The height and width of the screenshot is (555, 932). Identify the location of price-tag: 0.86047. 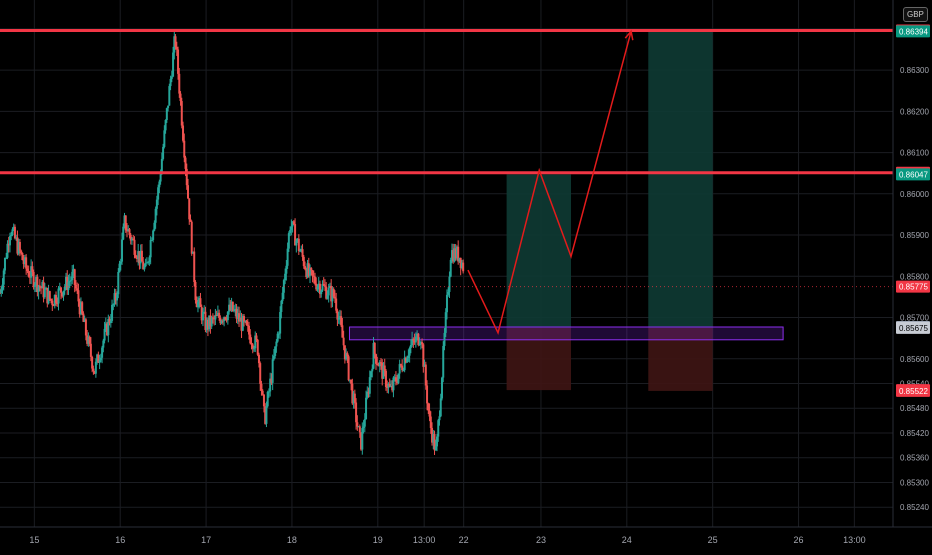
(913, 174).